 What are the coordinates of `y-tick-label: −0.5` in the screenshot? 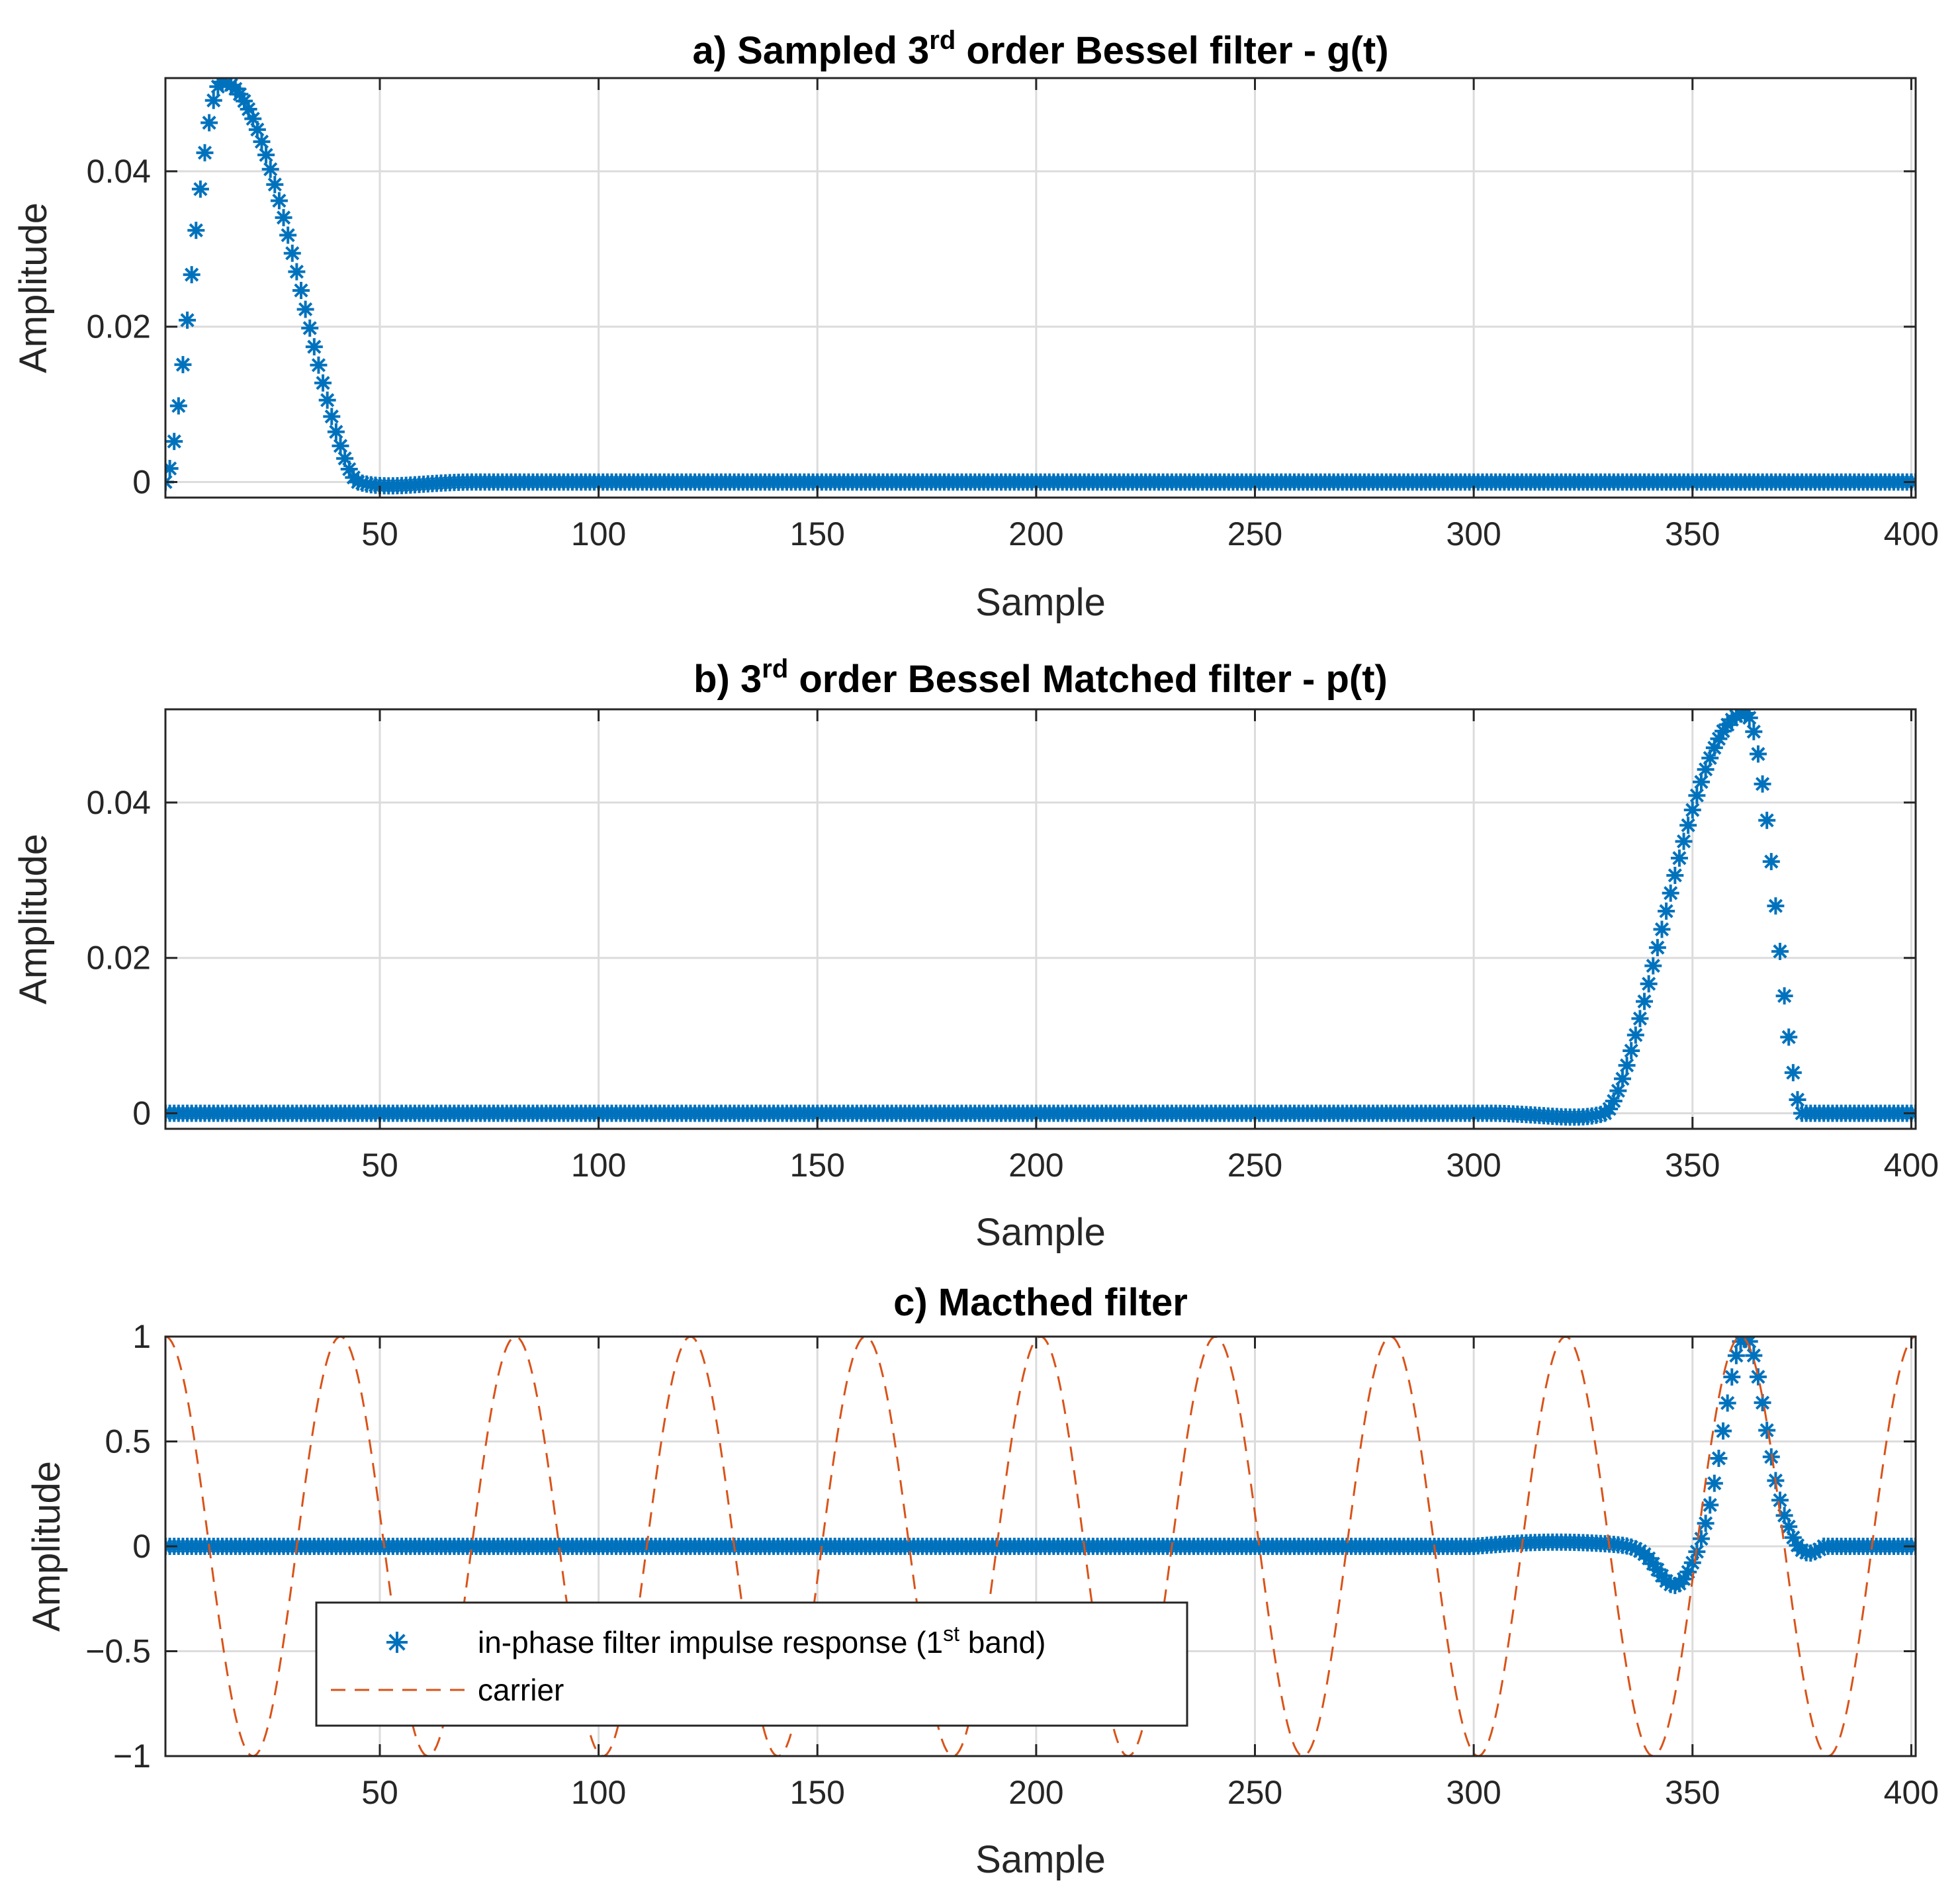 It's located at (118, 1652).